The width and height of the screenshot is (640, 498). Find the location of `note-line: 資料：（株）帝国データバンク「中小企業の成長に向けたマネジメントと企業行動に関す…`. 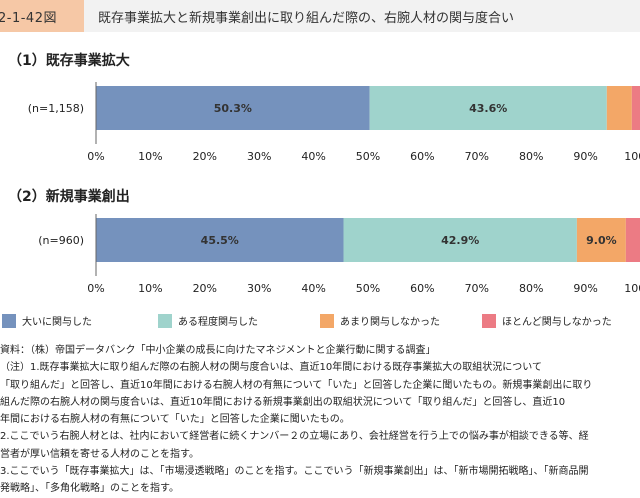

note-line: 資料：（株）帝国データバンク「中小企業の成長に向けたマネジメントと企業行動に関す… is located at coordinates (218, 350).